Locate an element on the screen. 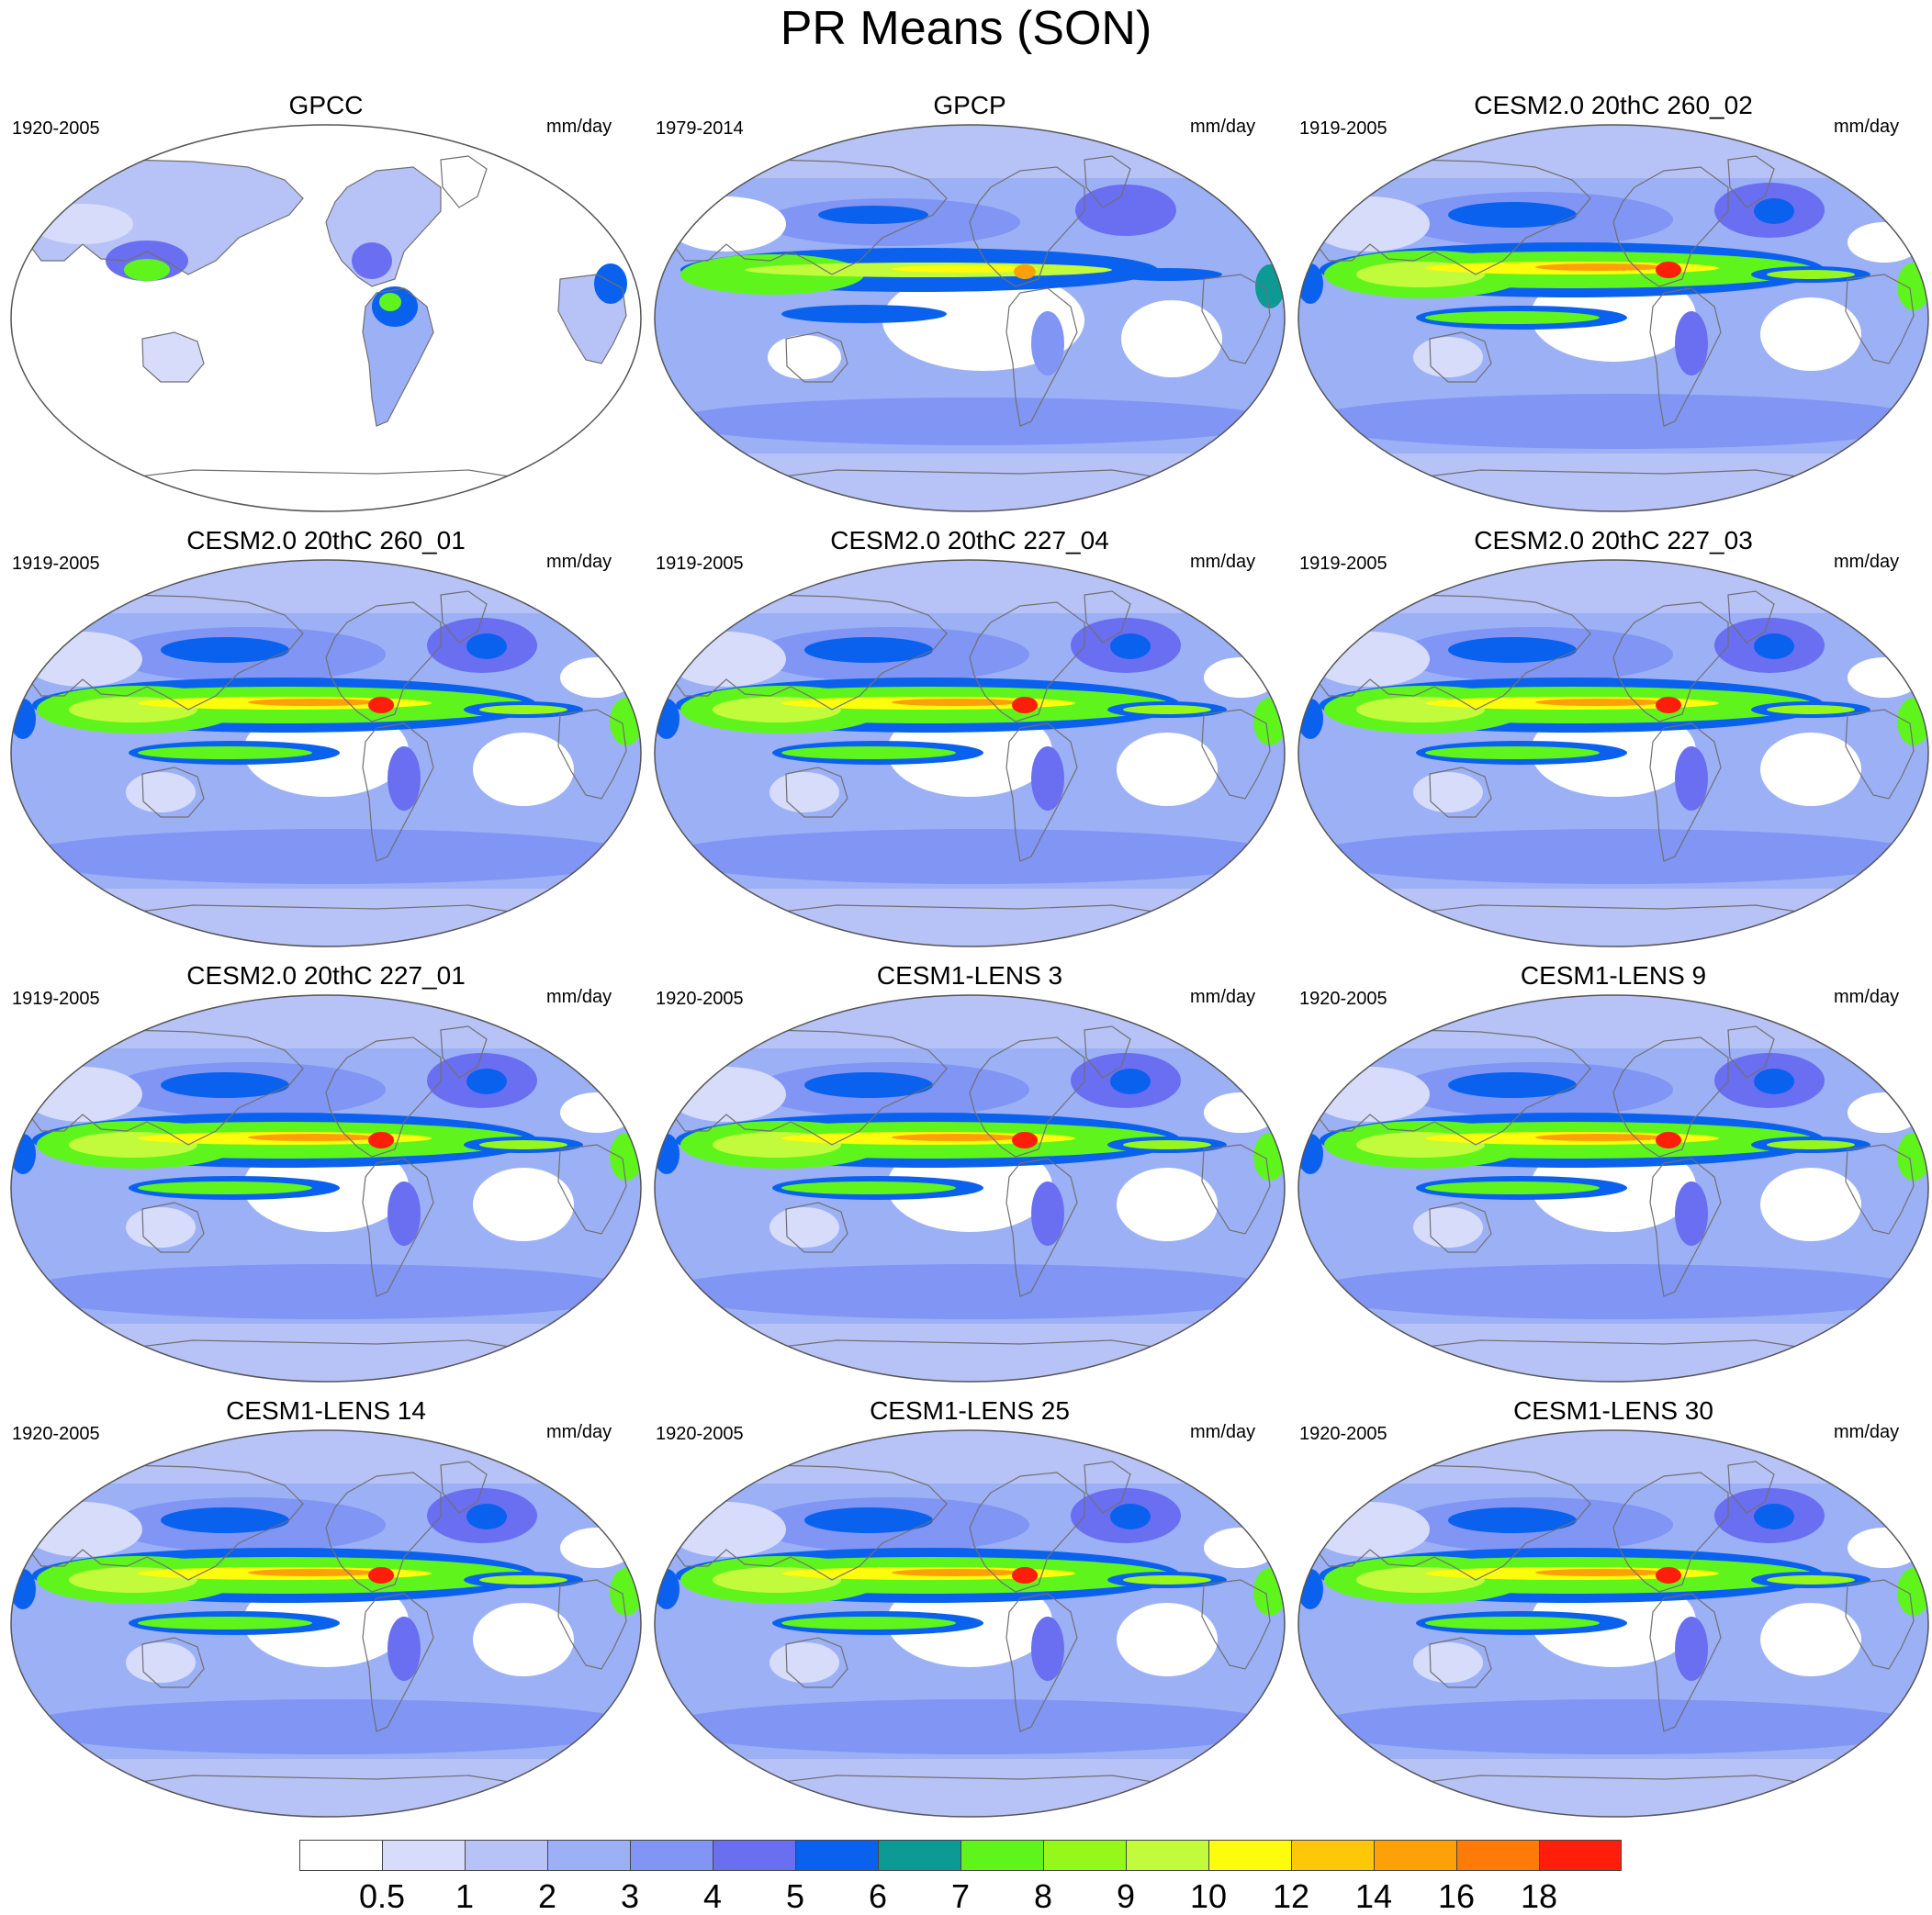  map-panel: CESM2.0 20thC 227_01 1919-2005 mm/day is located at coordinates (326, 1176).